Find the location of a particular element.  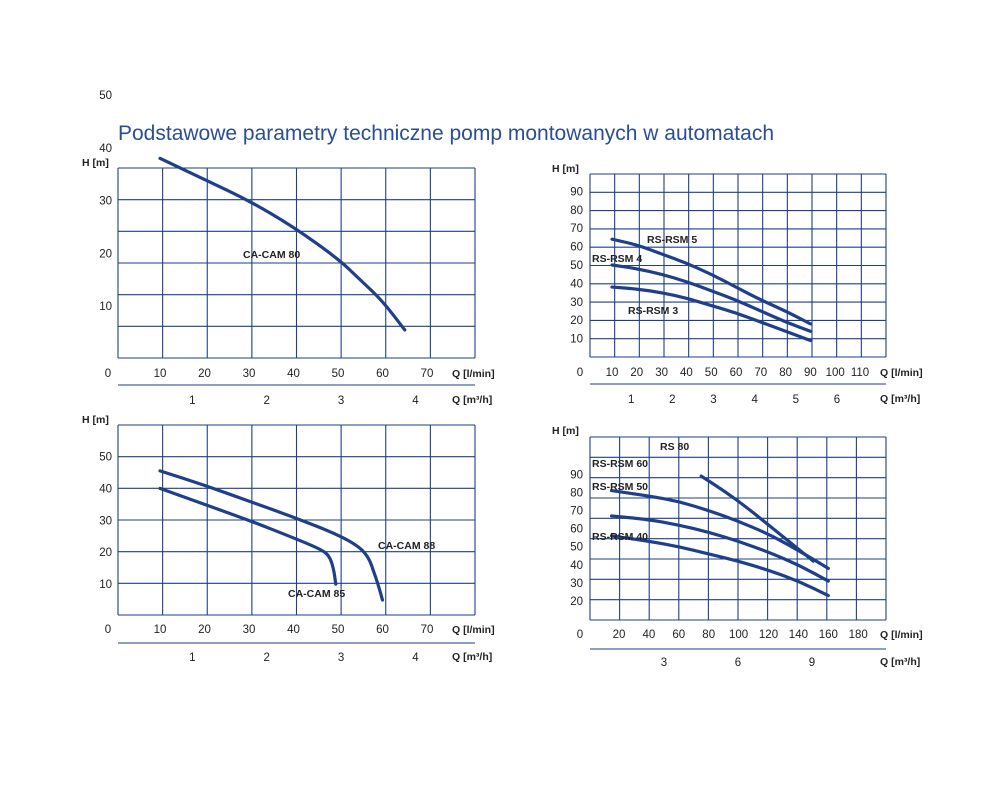

y-tick-label: 60 is located at coordinates (576, 248).